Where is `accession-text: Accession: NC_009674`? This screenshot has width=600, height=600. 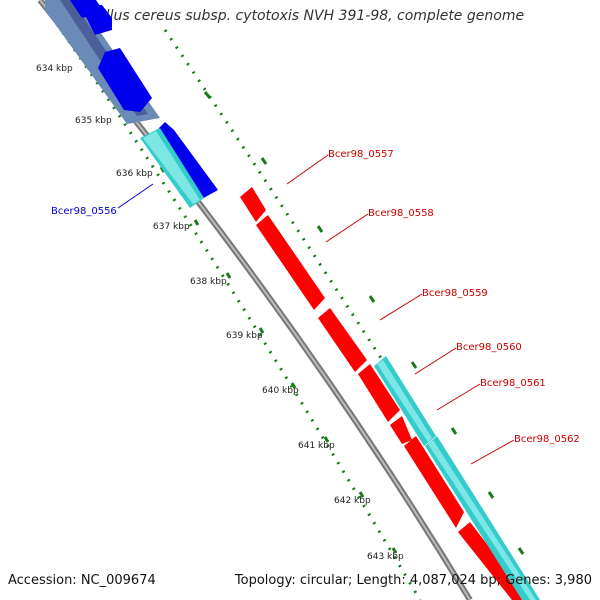 accession-text: Accession: NC_009674 is located at coordinates (82, 580).